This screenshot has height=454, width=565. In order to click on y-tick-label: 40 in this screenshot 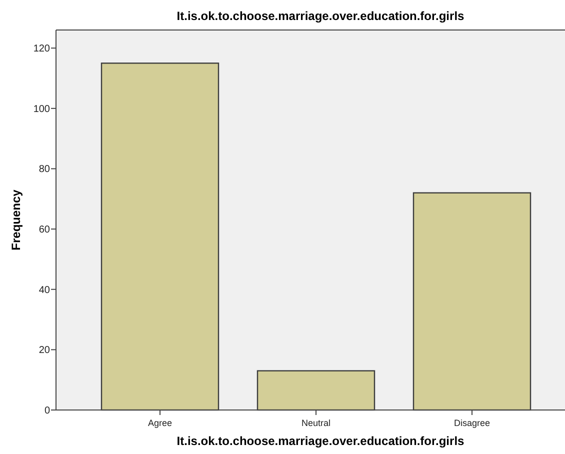, I will do `click(44, 290)`.